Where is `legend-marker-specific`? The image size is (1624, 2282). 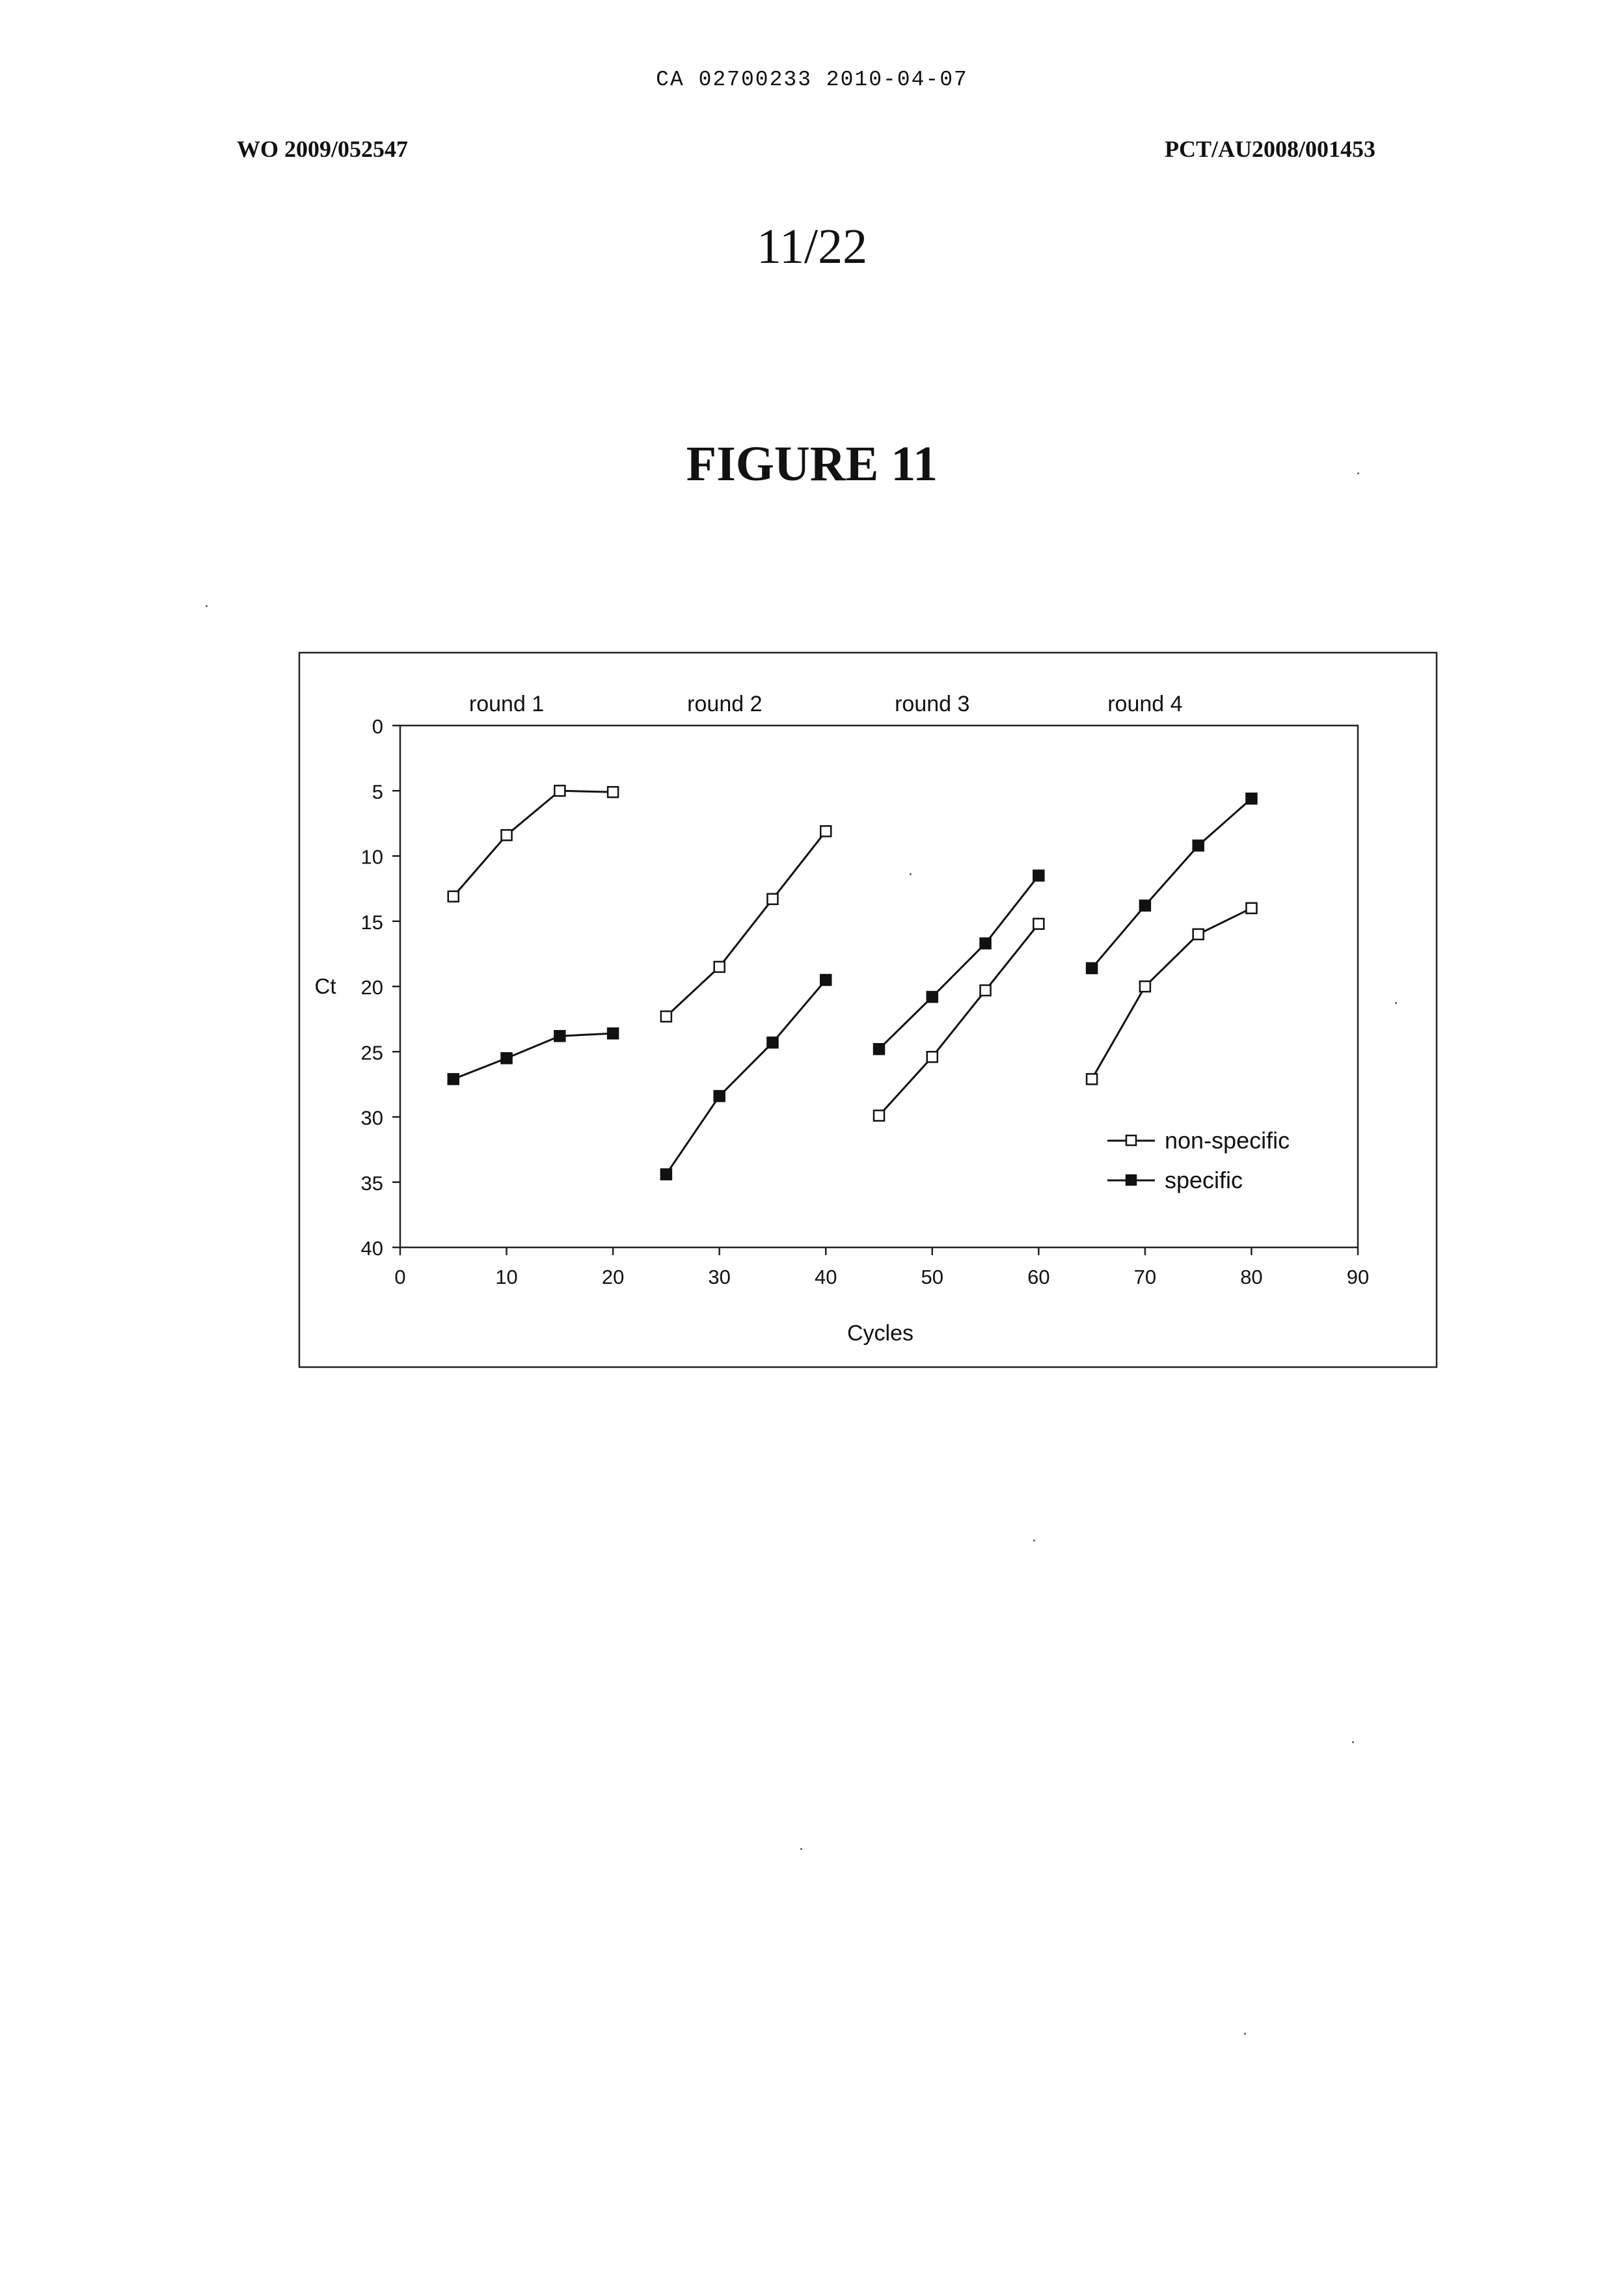
legend-marker-specific is located at coordinates (1131, 1180).